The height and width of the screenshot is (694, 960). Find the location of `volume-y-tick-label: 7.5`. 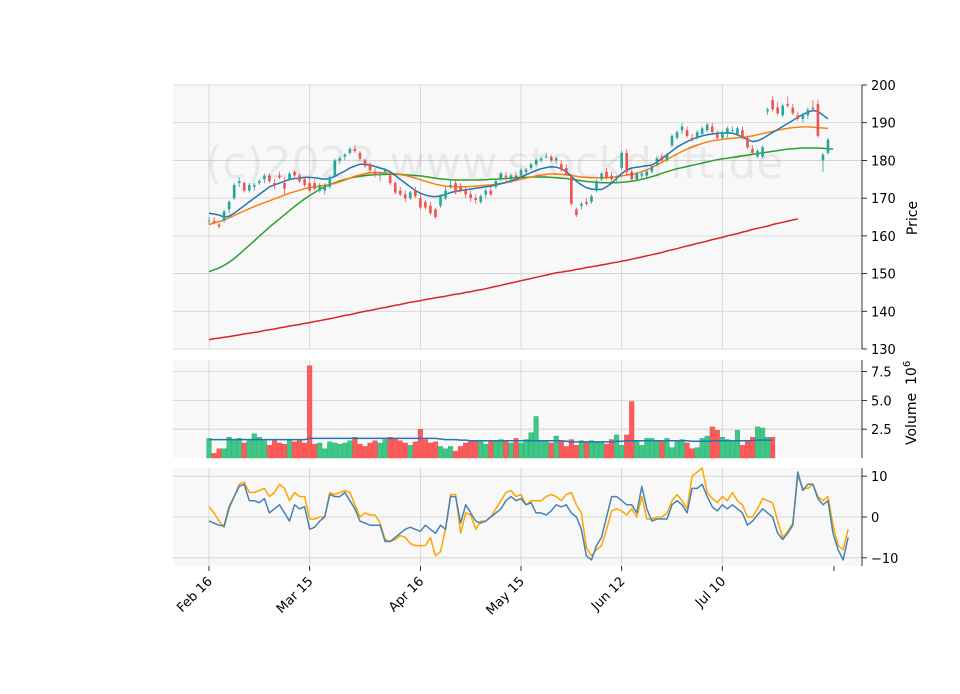

volume-y-tick-label: 7.5 is located at coordinates (881, 373).